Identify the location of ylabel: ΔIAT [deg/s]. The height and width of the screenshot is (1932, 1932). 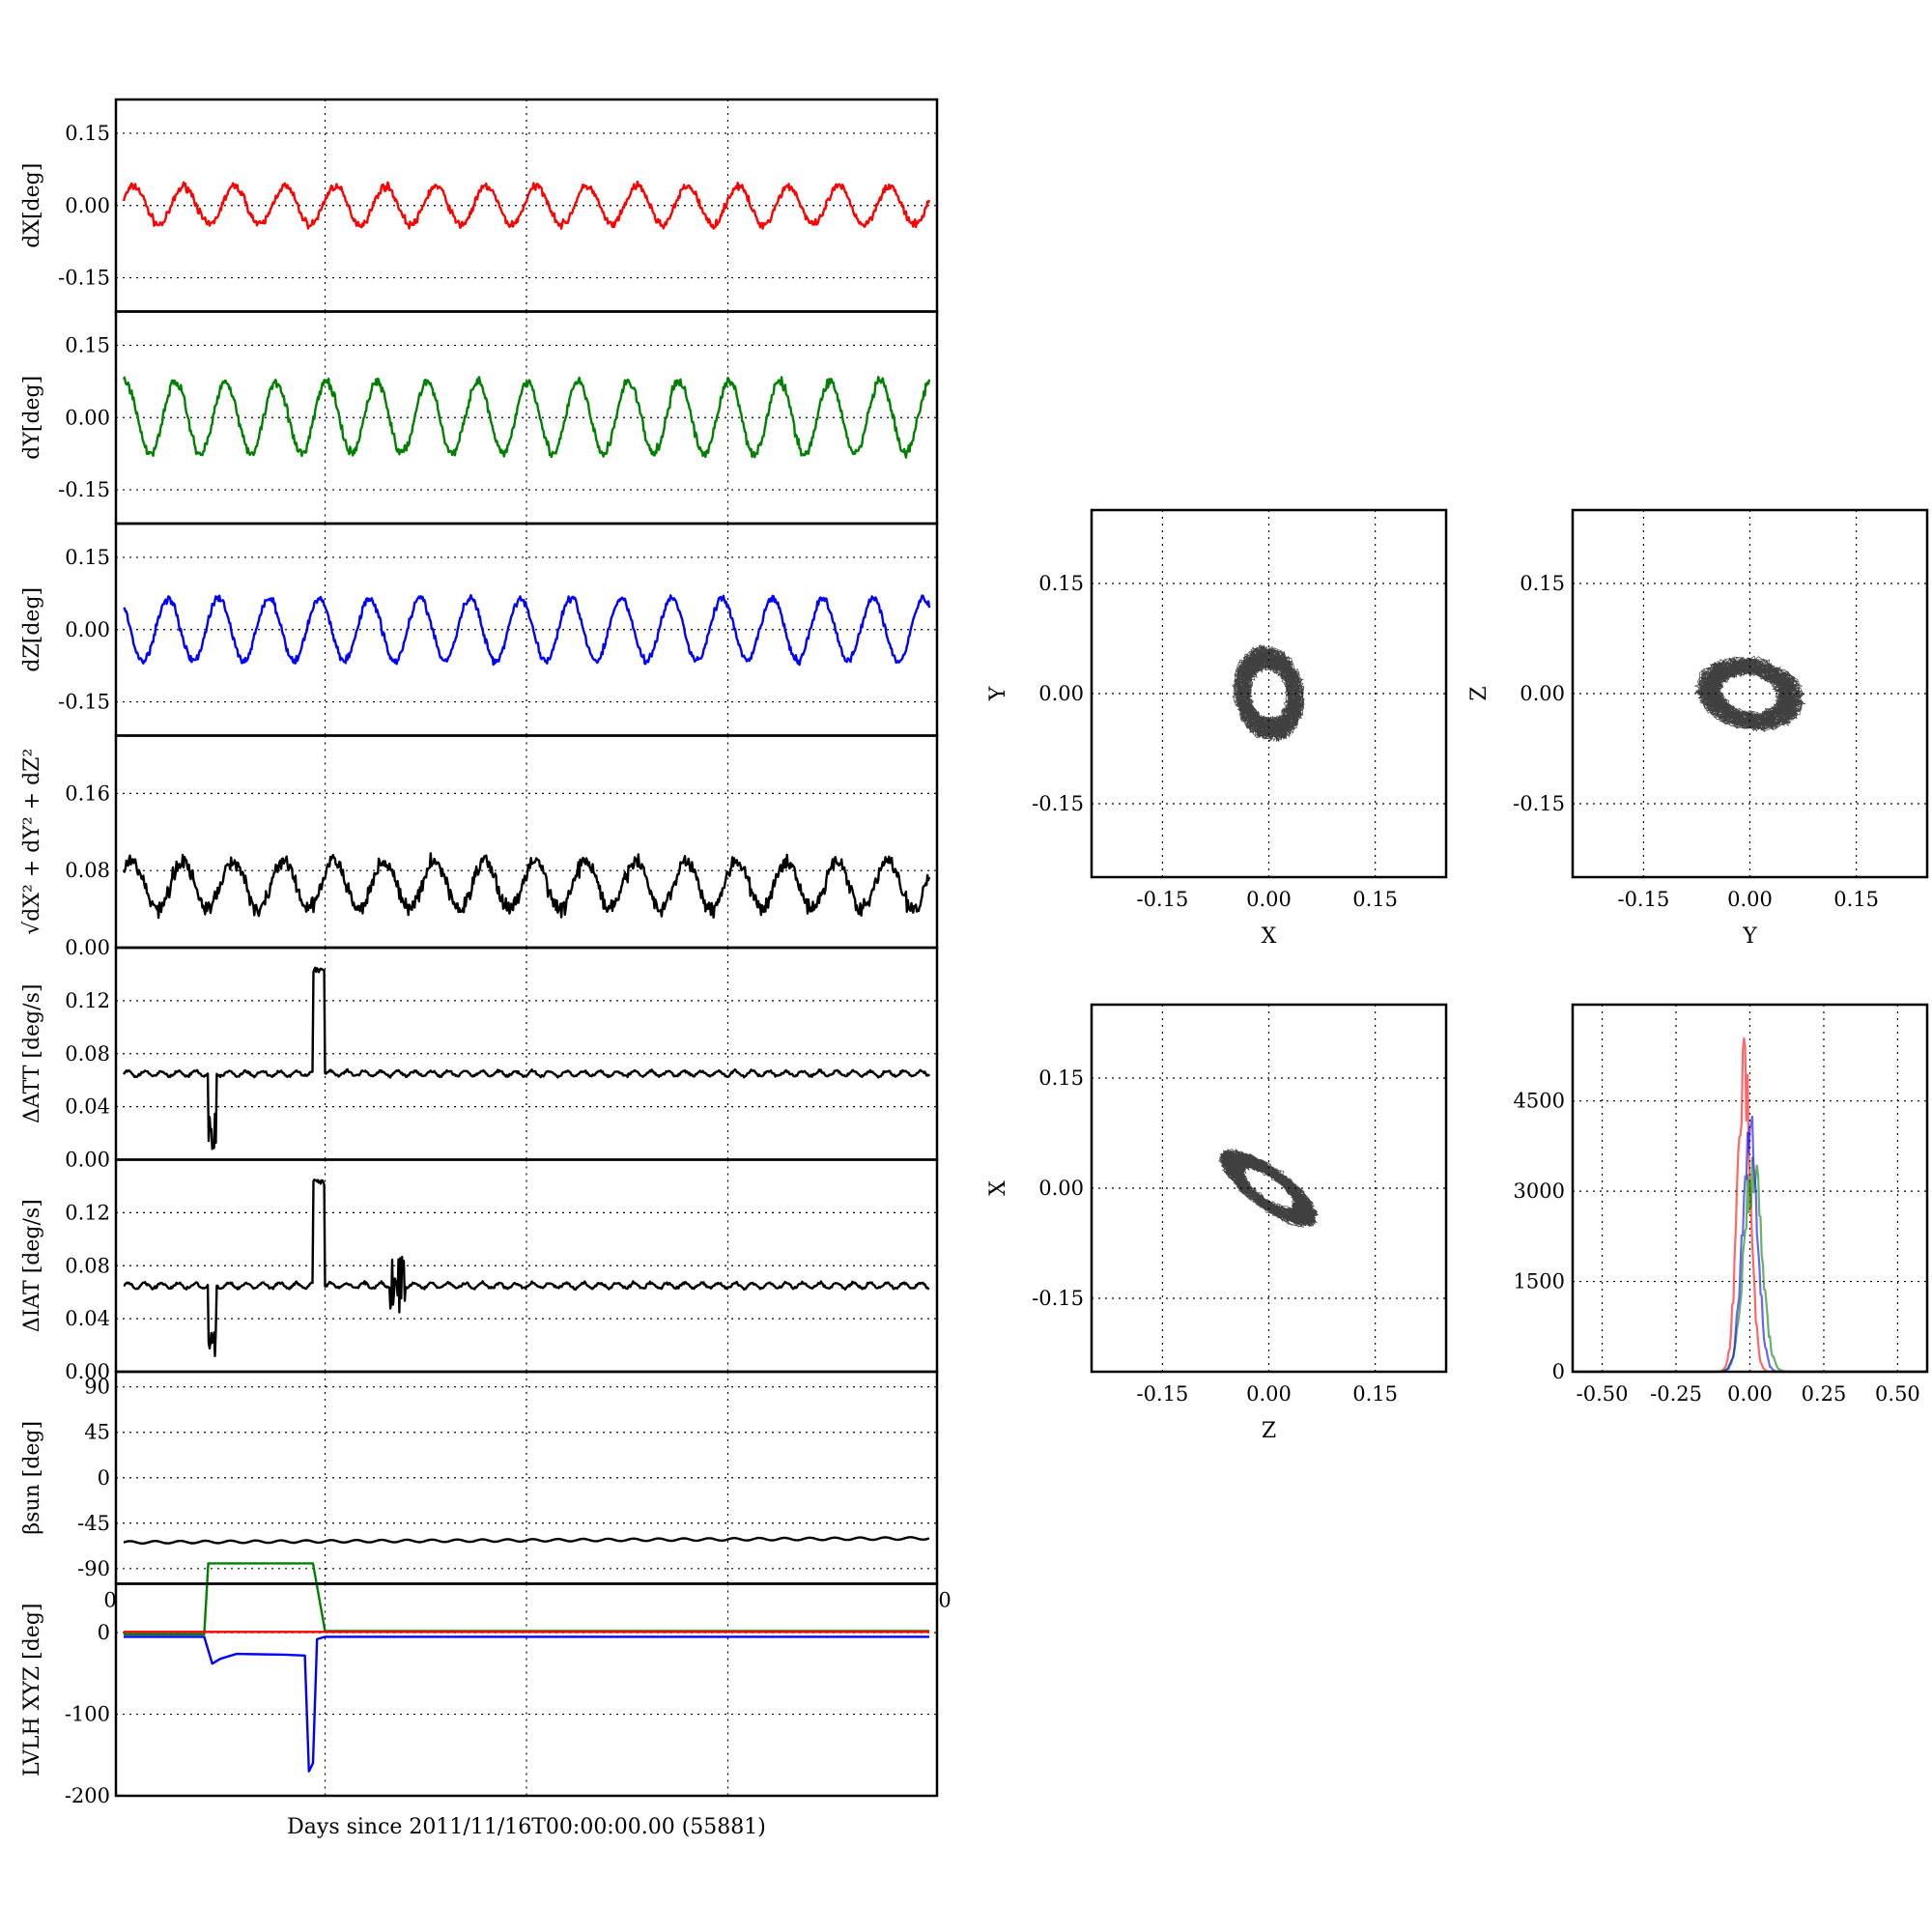
(32, 1265).